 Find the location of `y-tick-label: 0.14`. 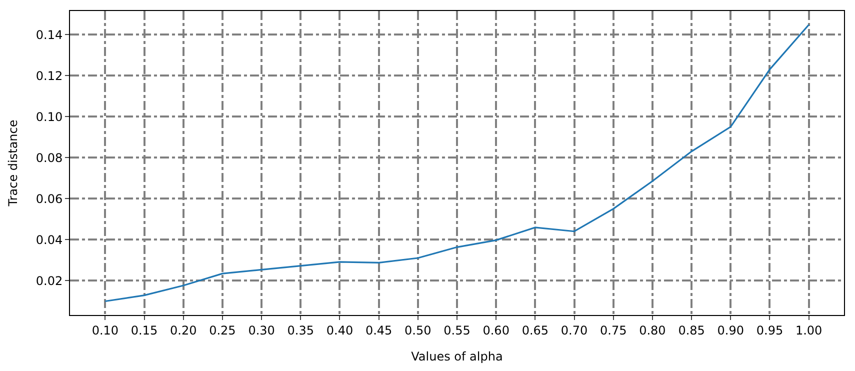

y-tick-label: 0.14 is located at coordinates (49, 35).